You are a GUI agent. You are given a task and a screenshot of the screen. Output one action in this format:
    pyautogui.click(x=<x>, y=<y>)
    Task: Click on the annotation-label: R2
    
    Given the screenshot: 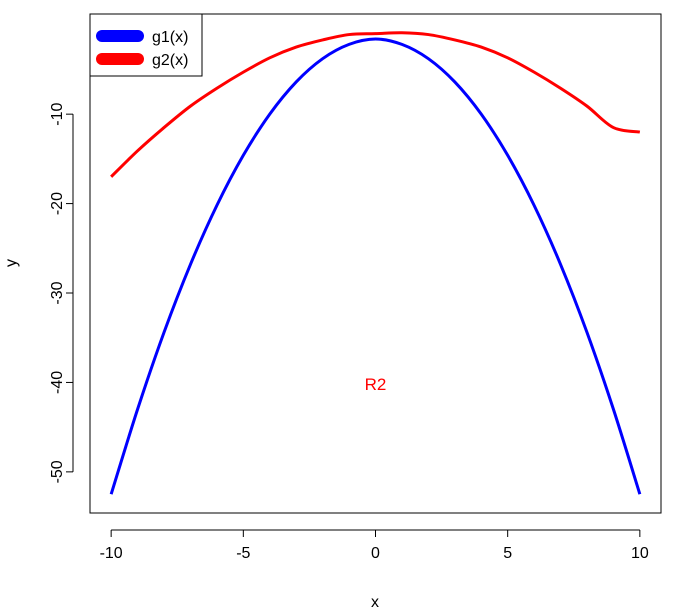 What is the action you would take?
    pyautogui.click(x=376, y=384)
    